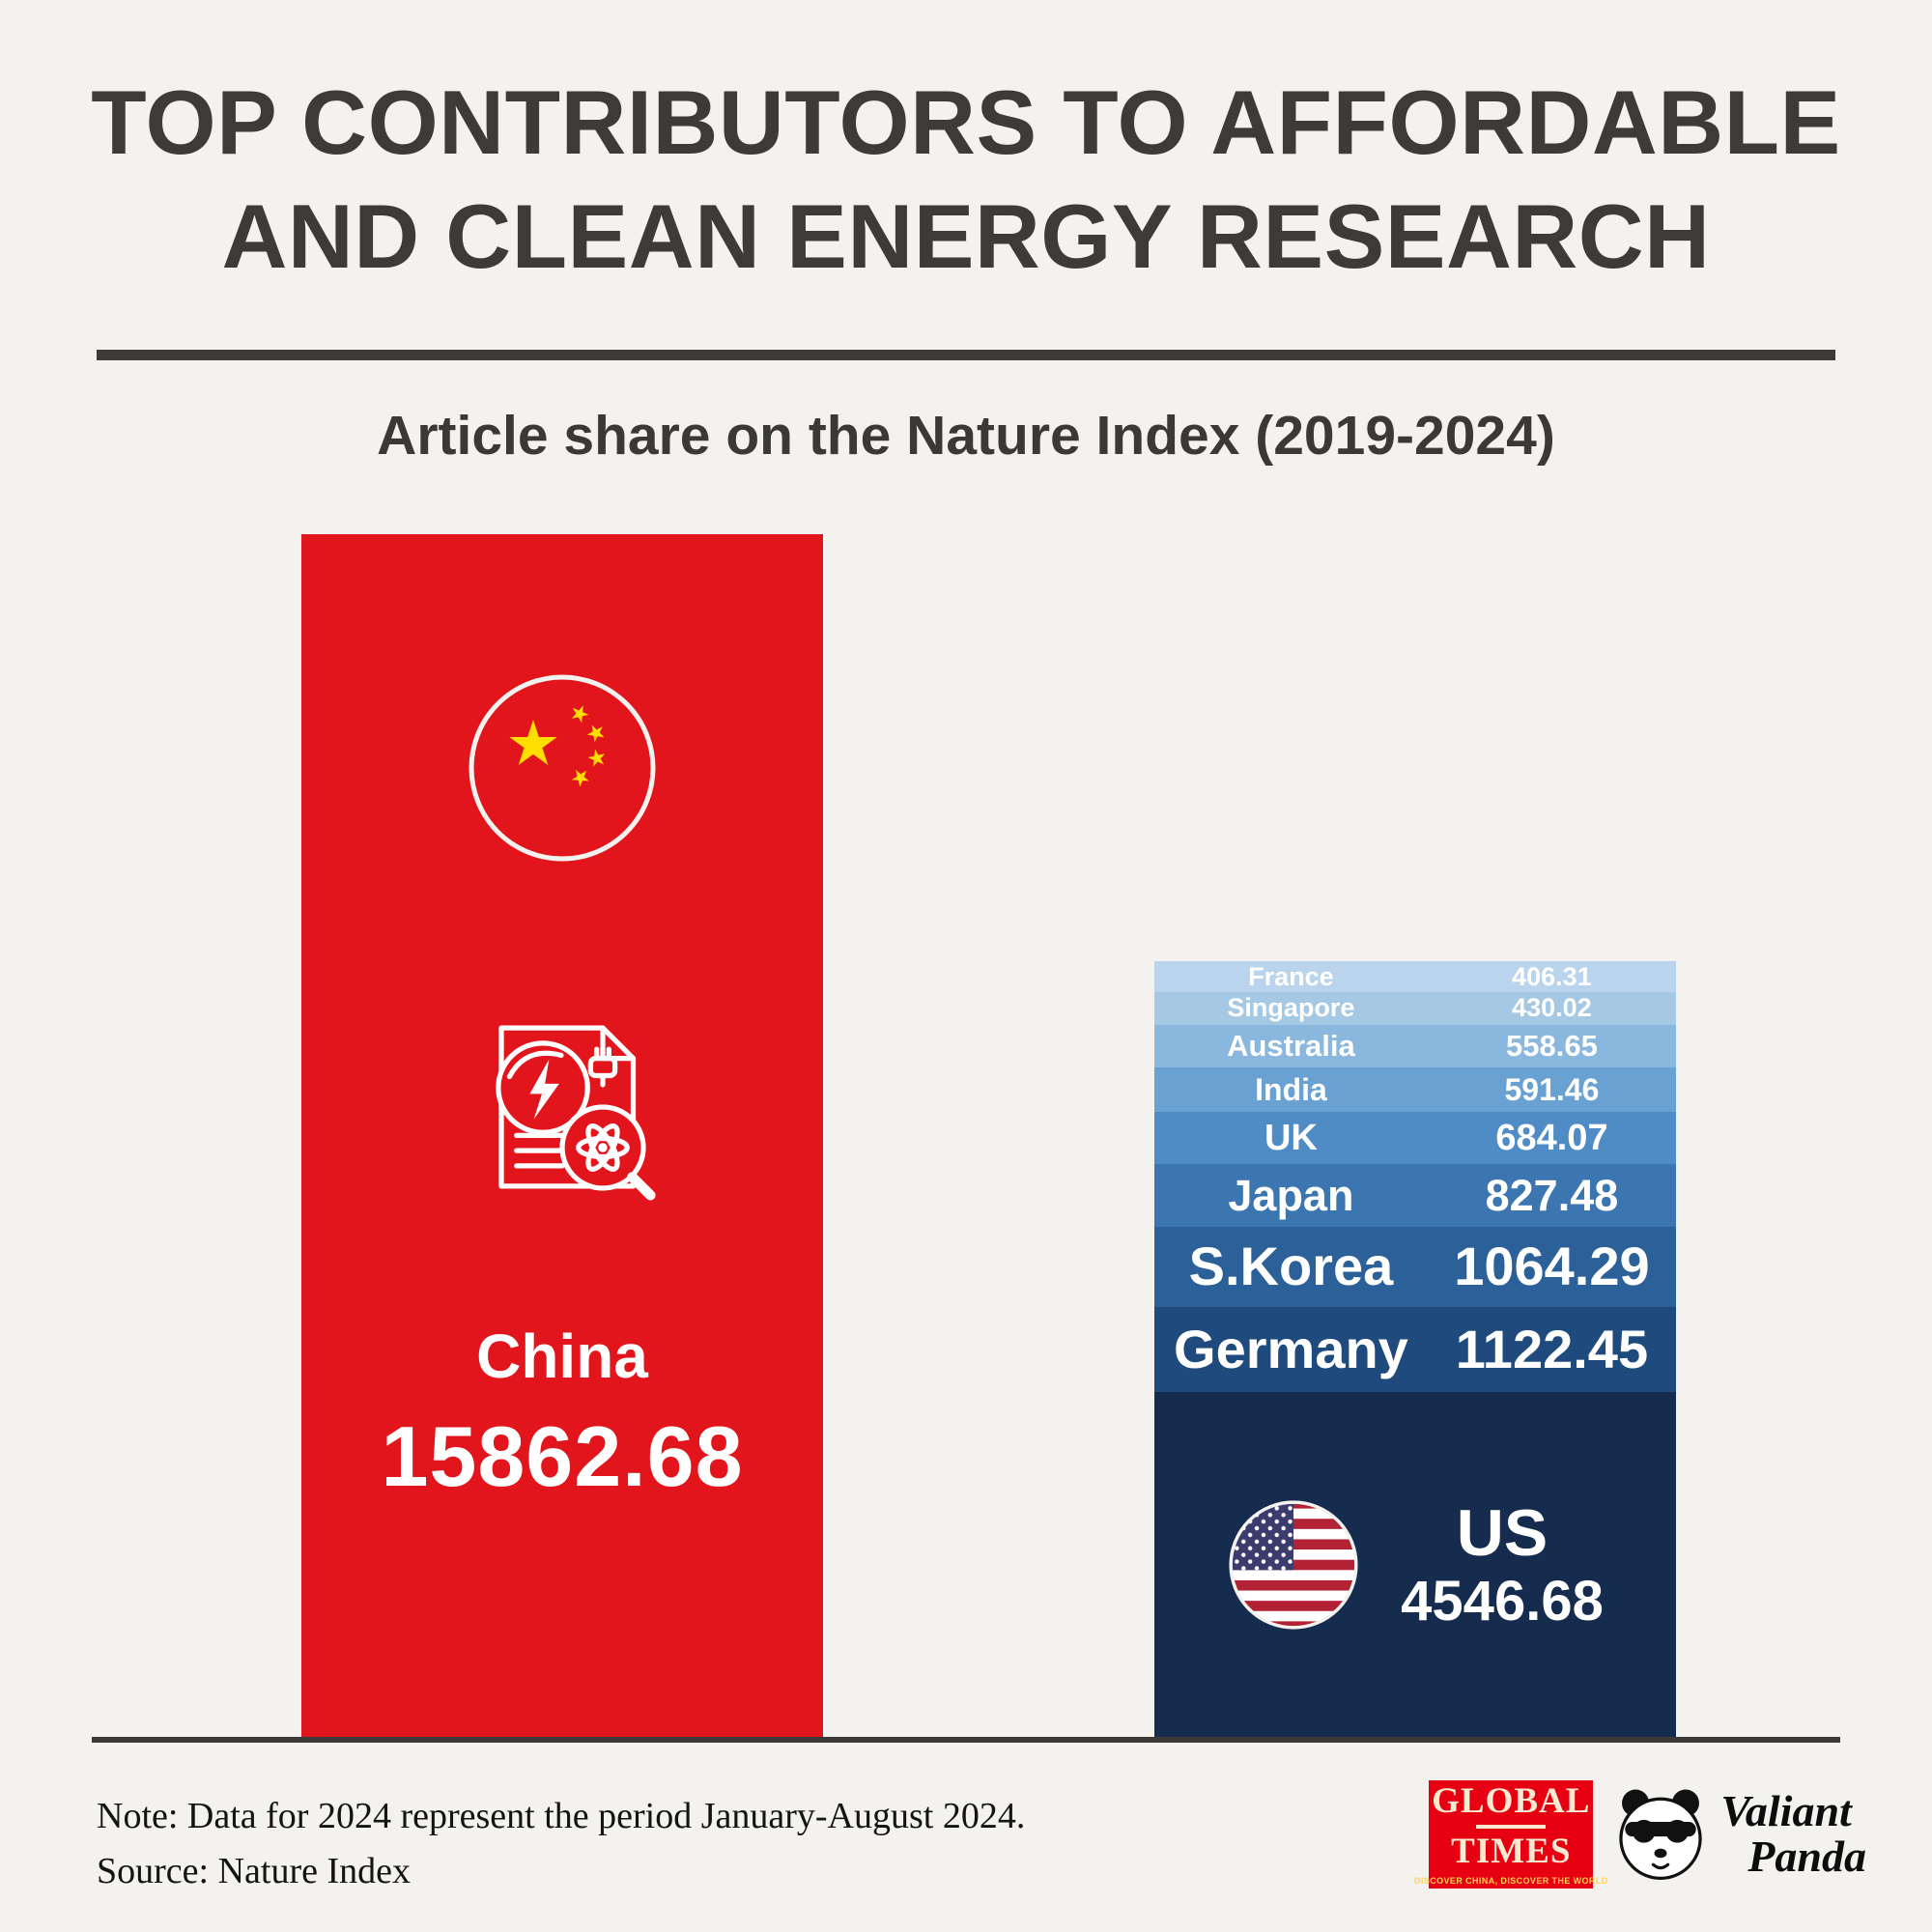 The image size is (1932, 1932). I want to click on segment-uk: UK 684.07, so click(1415, 1137).